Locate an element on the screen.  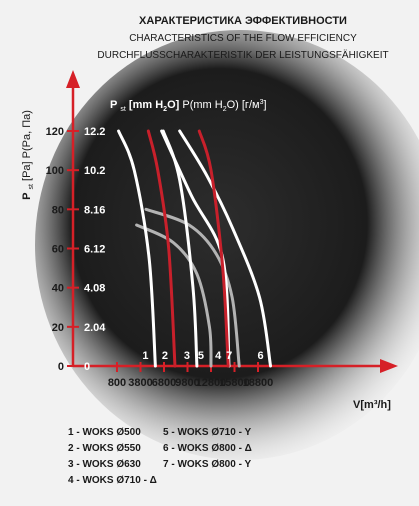
y2-tick-label: 10.2 is located at coordinates (94, 171).